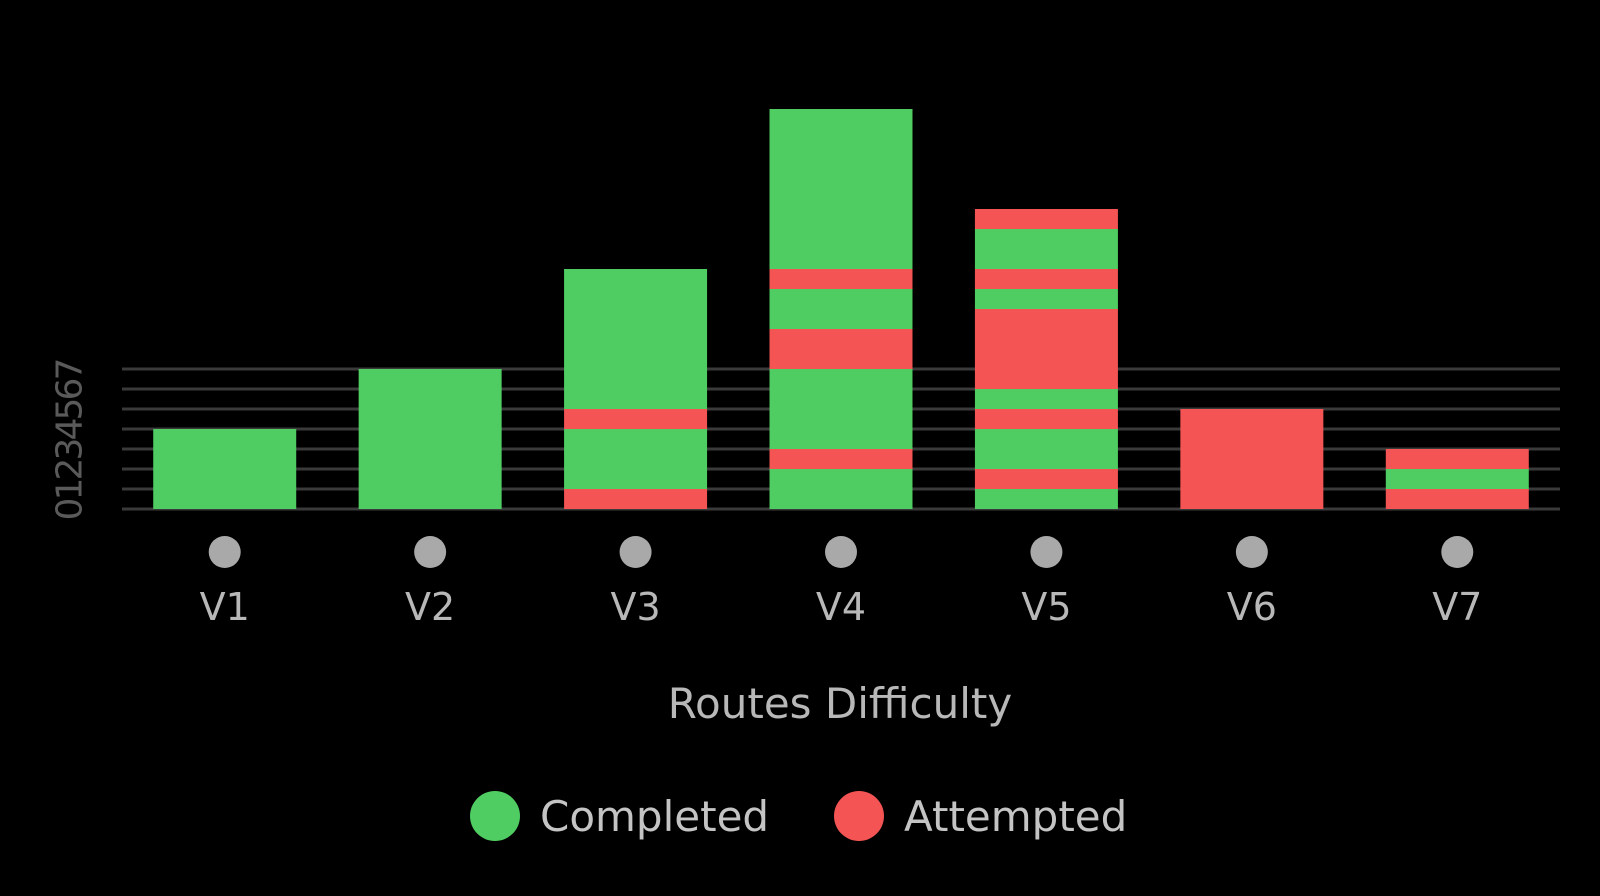  Describe the element at coordinates (841, 552) in the screenshot. I see `category-marker-V4` at that location.